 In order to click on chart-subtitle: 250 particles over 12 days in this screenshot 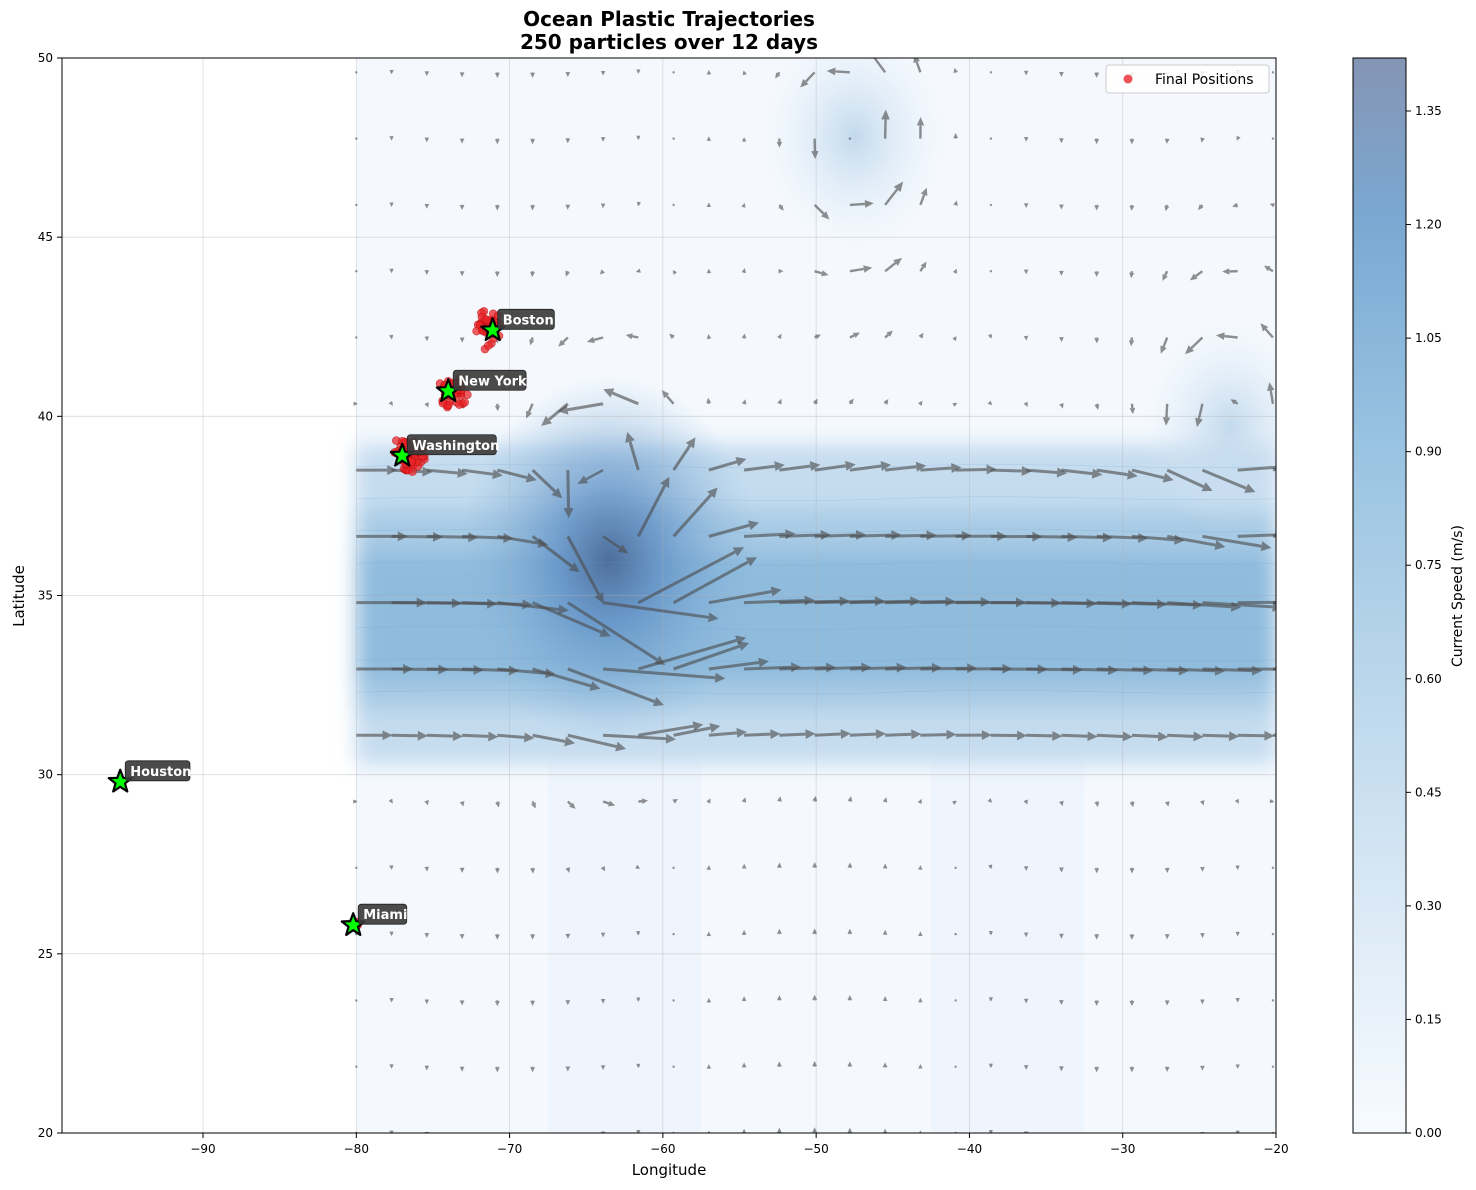, I will do `click(669, 42)`.